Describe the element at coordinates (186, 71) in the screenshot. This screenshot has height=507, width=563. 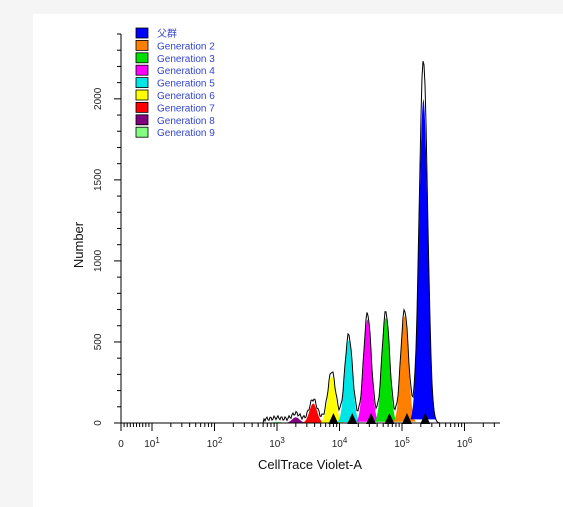
I see `legend-label: Generation 4` at that location.